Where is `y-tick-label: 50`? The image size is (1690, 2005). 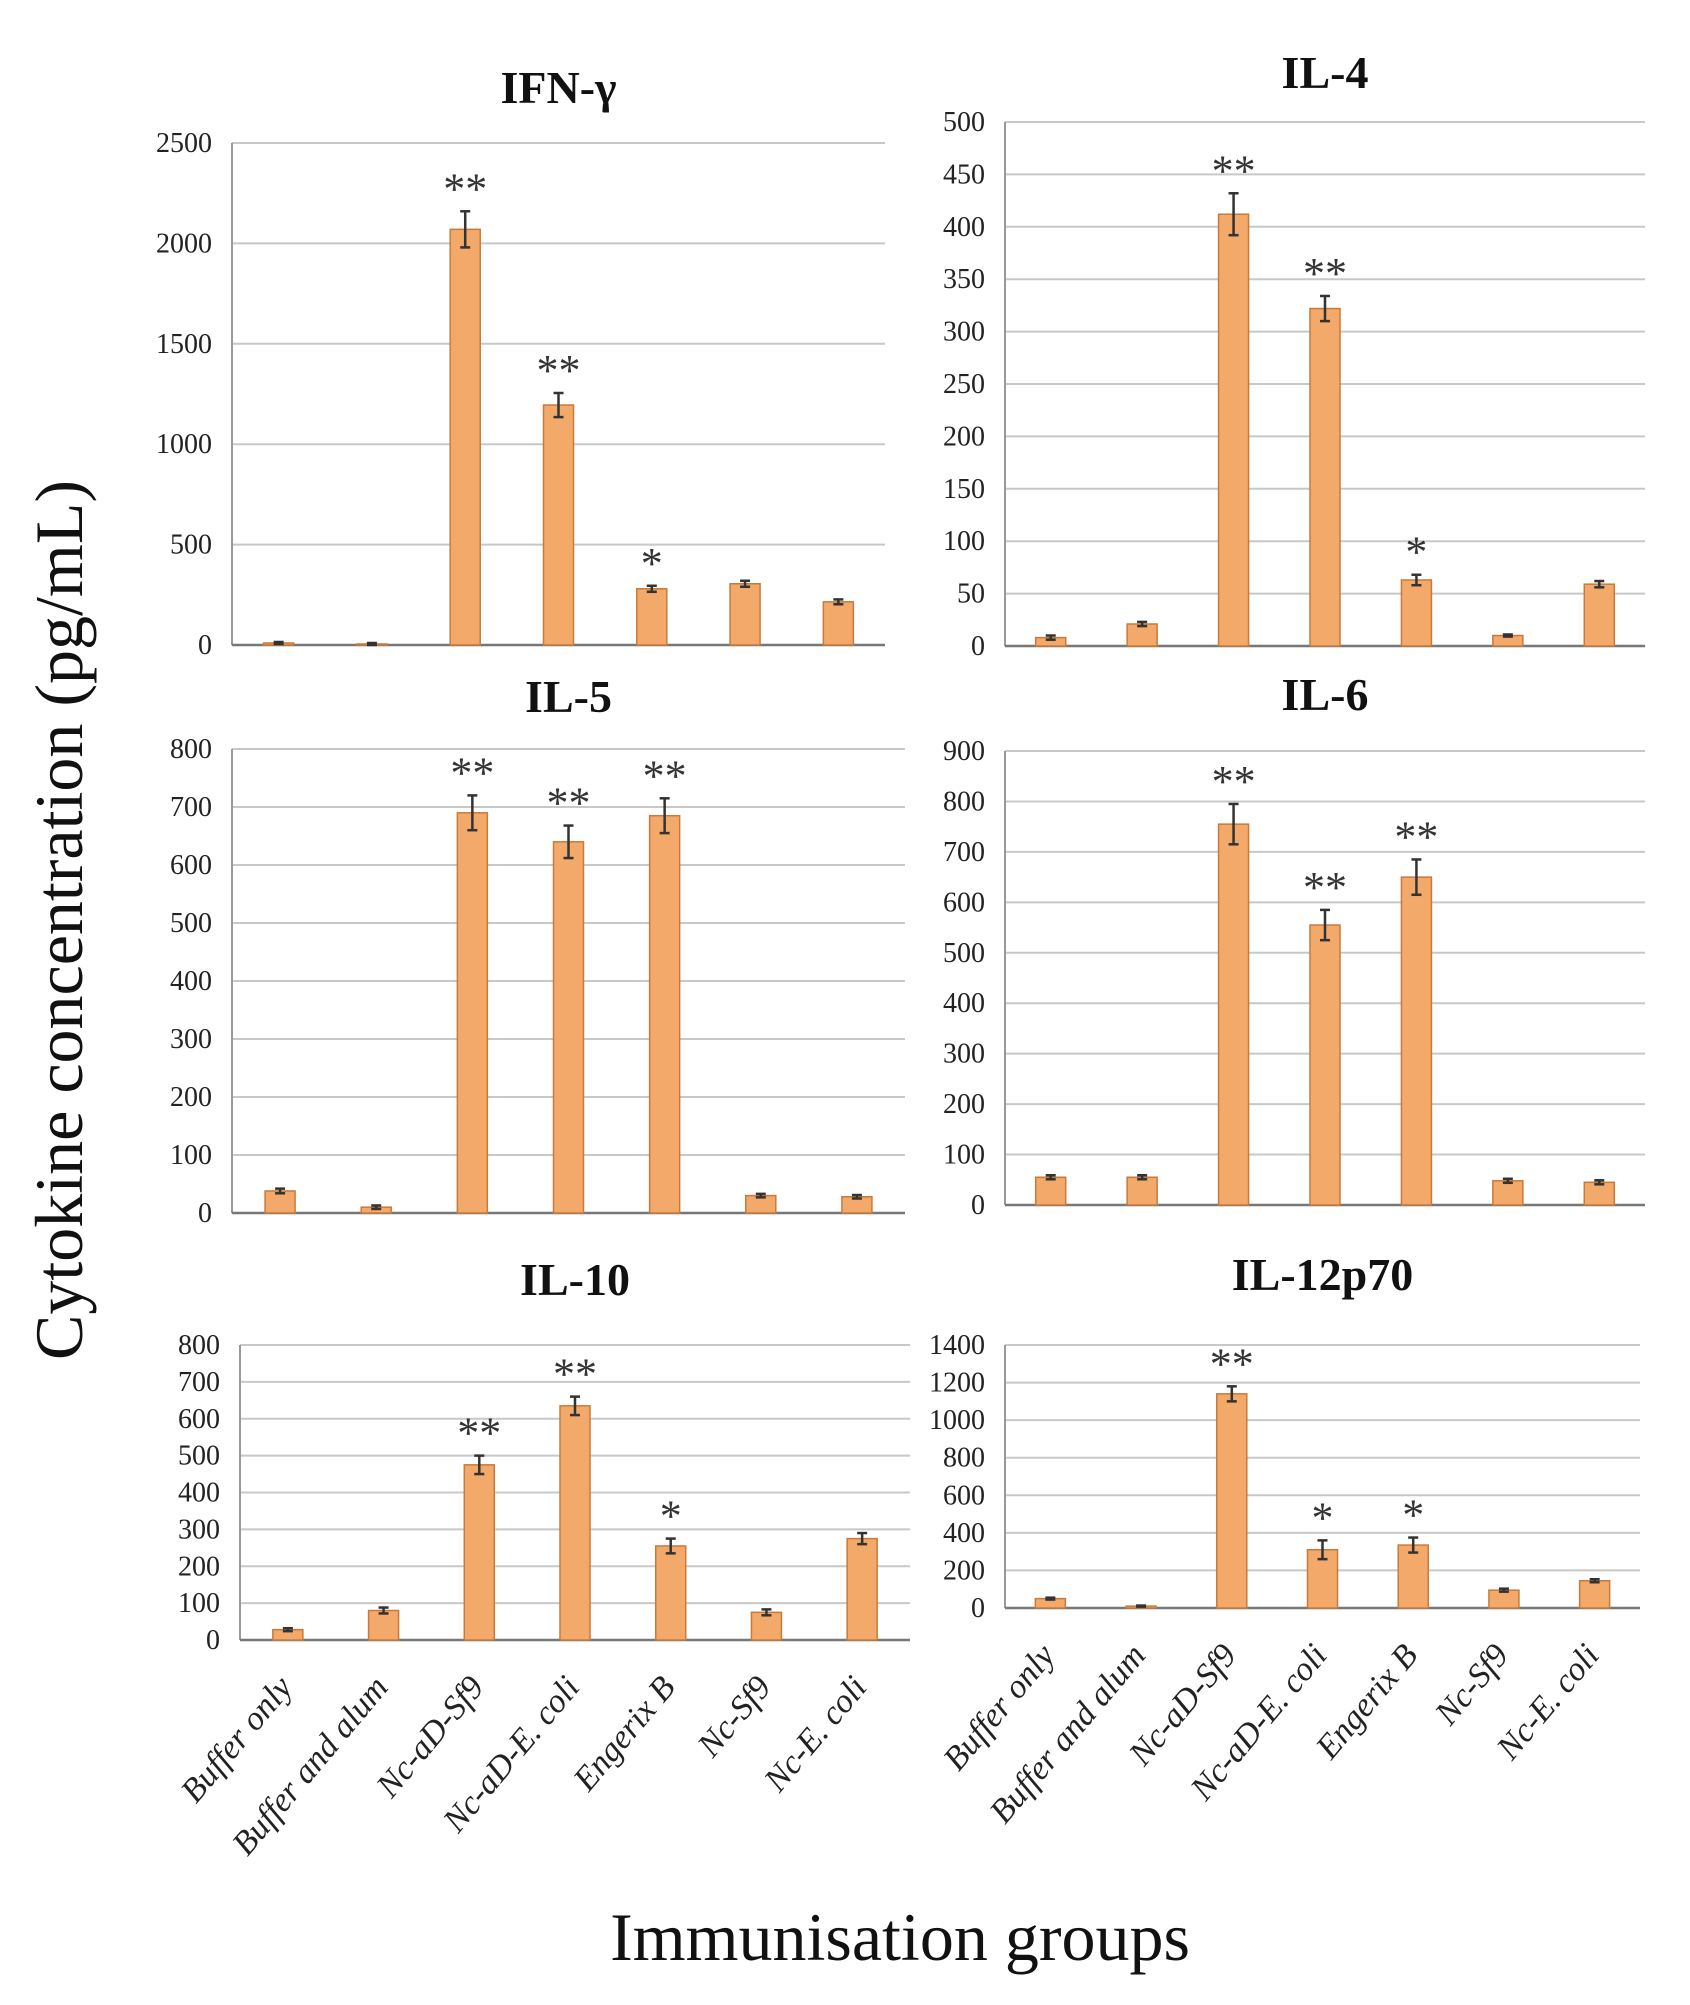
y-tick-label: 50 is located at coordinates (971, 594).